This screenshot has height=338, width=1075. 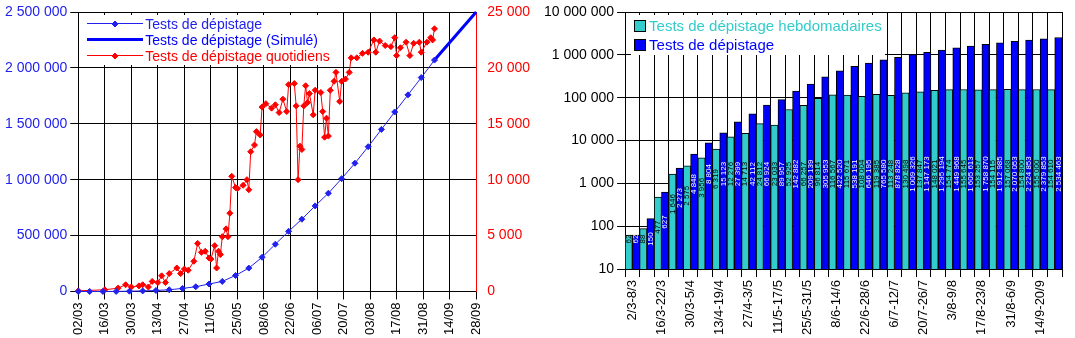 What do you see at coordinates (1014, 173) in the screenshot?
I see `data-label: 2 070 053` at bounding box center [1014, 173].